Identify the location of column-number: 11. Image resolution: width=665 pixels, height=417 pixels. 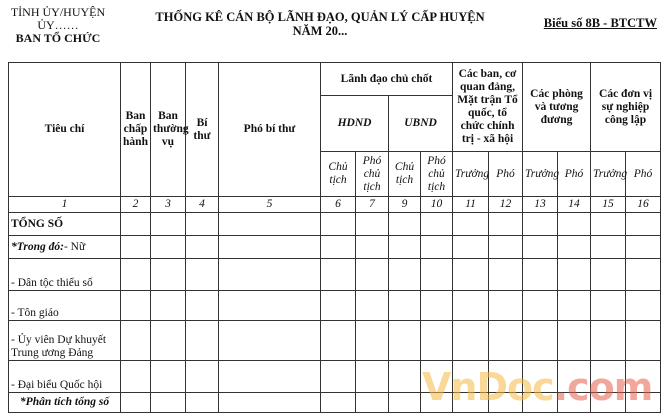
(471, 204).